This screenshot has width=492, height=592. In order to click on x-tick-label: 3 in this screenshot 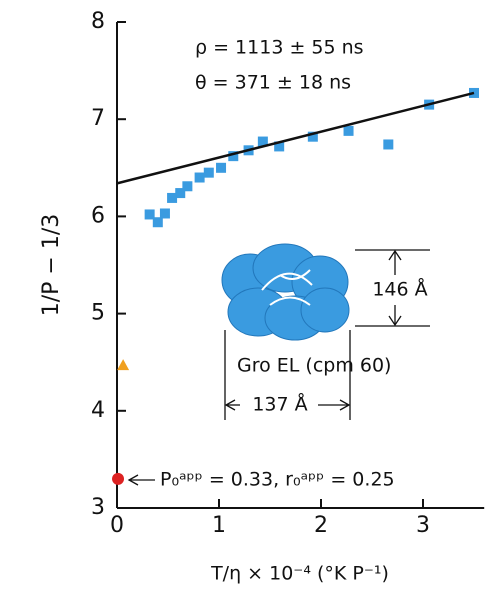, I will do `click(423, 525)`.